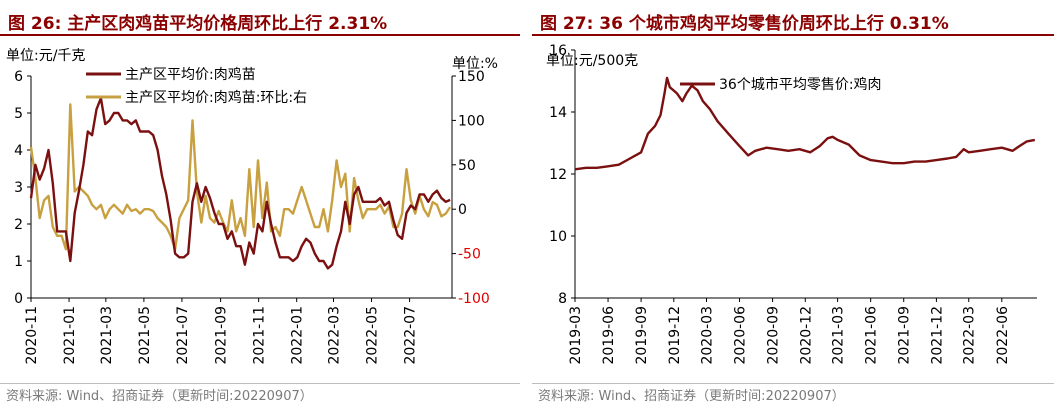 The height and width of the screenshot is (408, 1054). What do you see at coordinates (872, 335) in the screenshot?
I see `x-tick-label: 2021-06` at bounding box center [872, 335].